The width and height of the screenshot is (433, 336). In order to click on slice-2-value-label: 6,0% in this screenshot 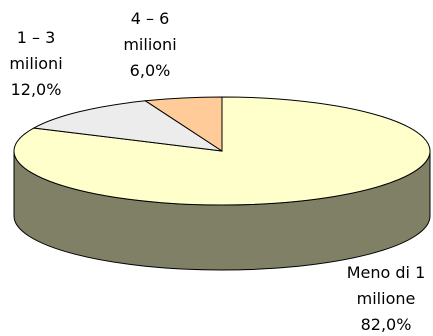, I will do `click(150, 70)`.